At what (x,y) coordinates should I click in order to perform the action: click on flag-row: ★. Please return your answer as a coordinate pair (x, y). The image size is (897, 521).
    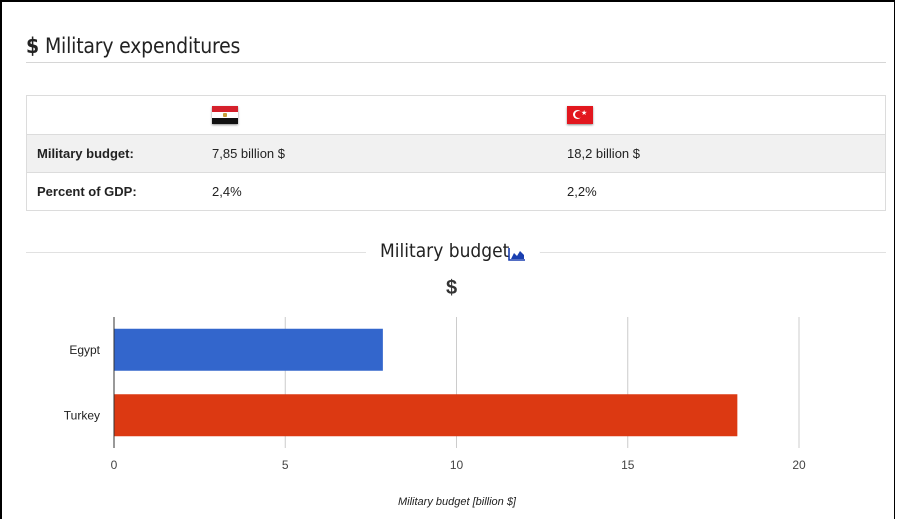
    Looking at the image, I should click on (456, 115).